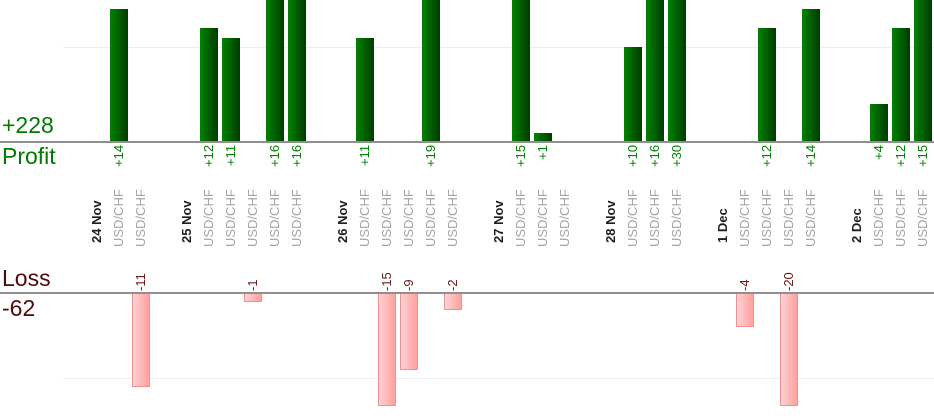 This screenshot has height=420, width=934. What do you see at coordinates (722, 225) in the screenshot?
I see `date-label: 1 Dec` at bounding box center [722, 225].